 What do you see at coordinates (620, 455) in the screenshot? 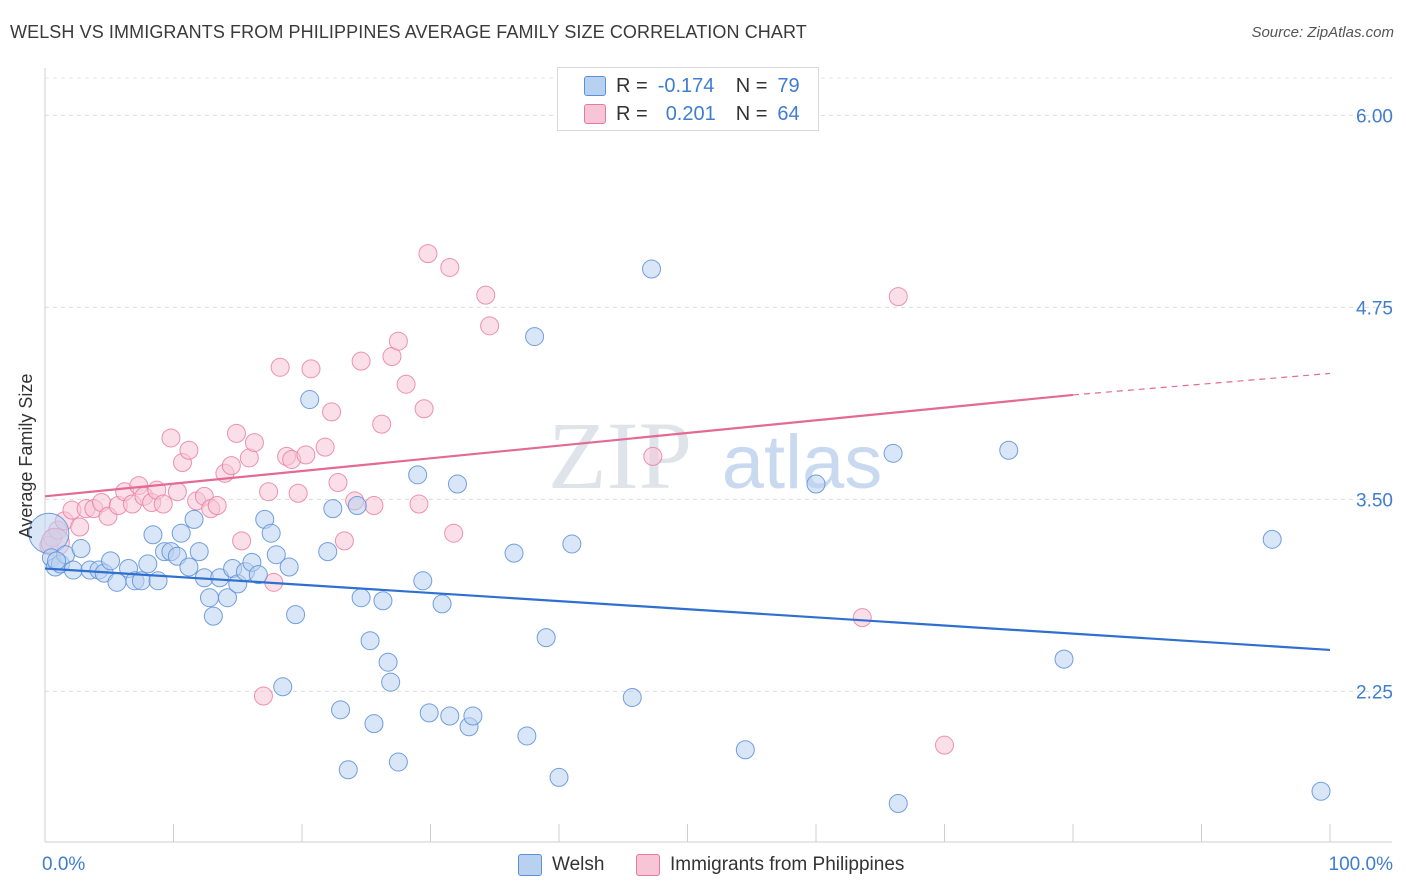
I see `watermark-zip: ZIP` at bounding box center [620, 455].